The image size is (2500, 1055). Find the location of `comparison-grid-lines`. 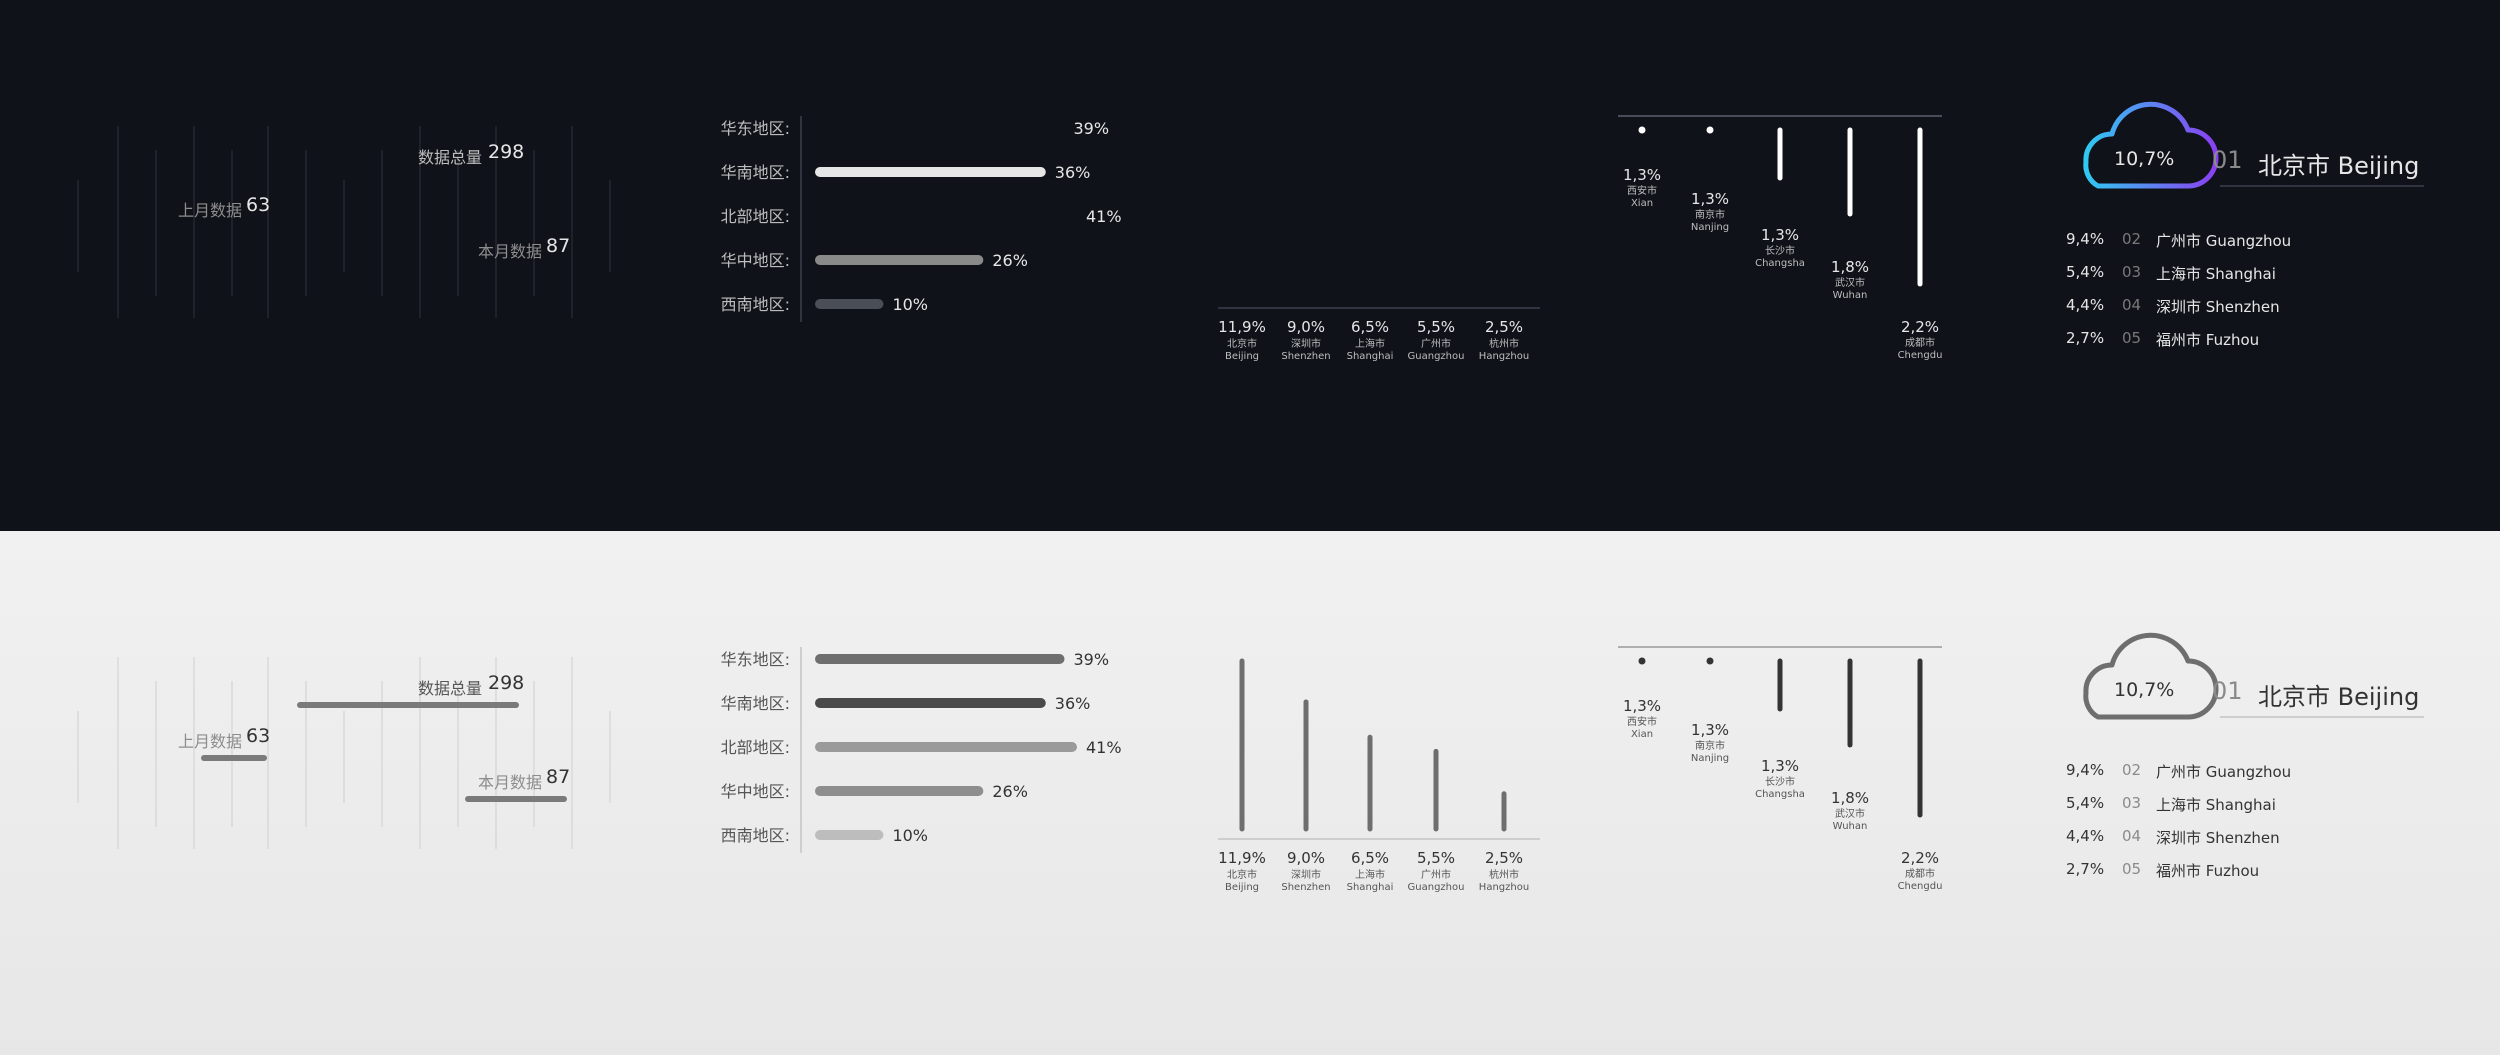

comparison-grid-lines is located at coordinates (344, 753).